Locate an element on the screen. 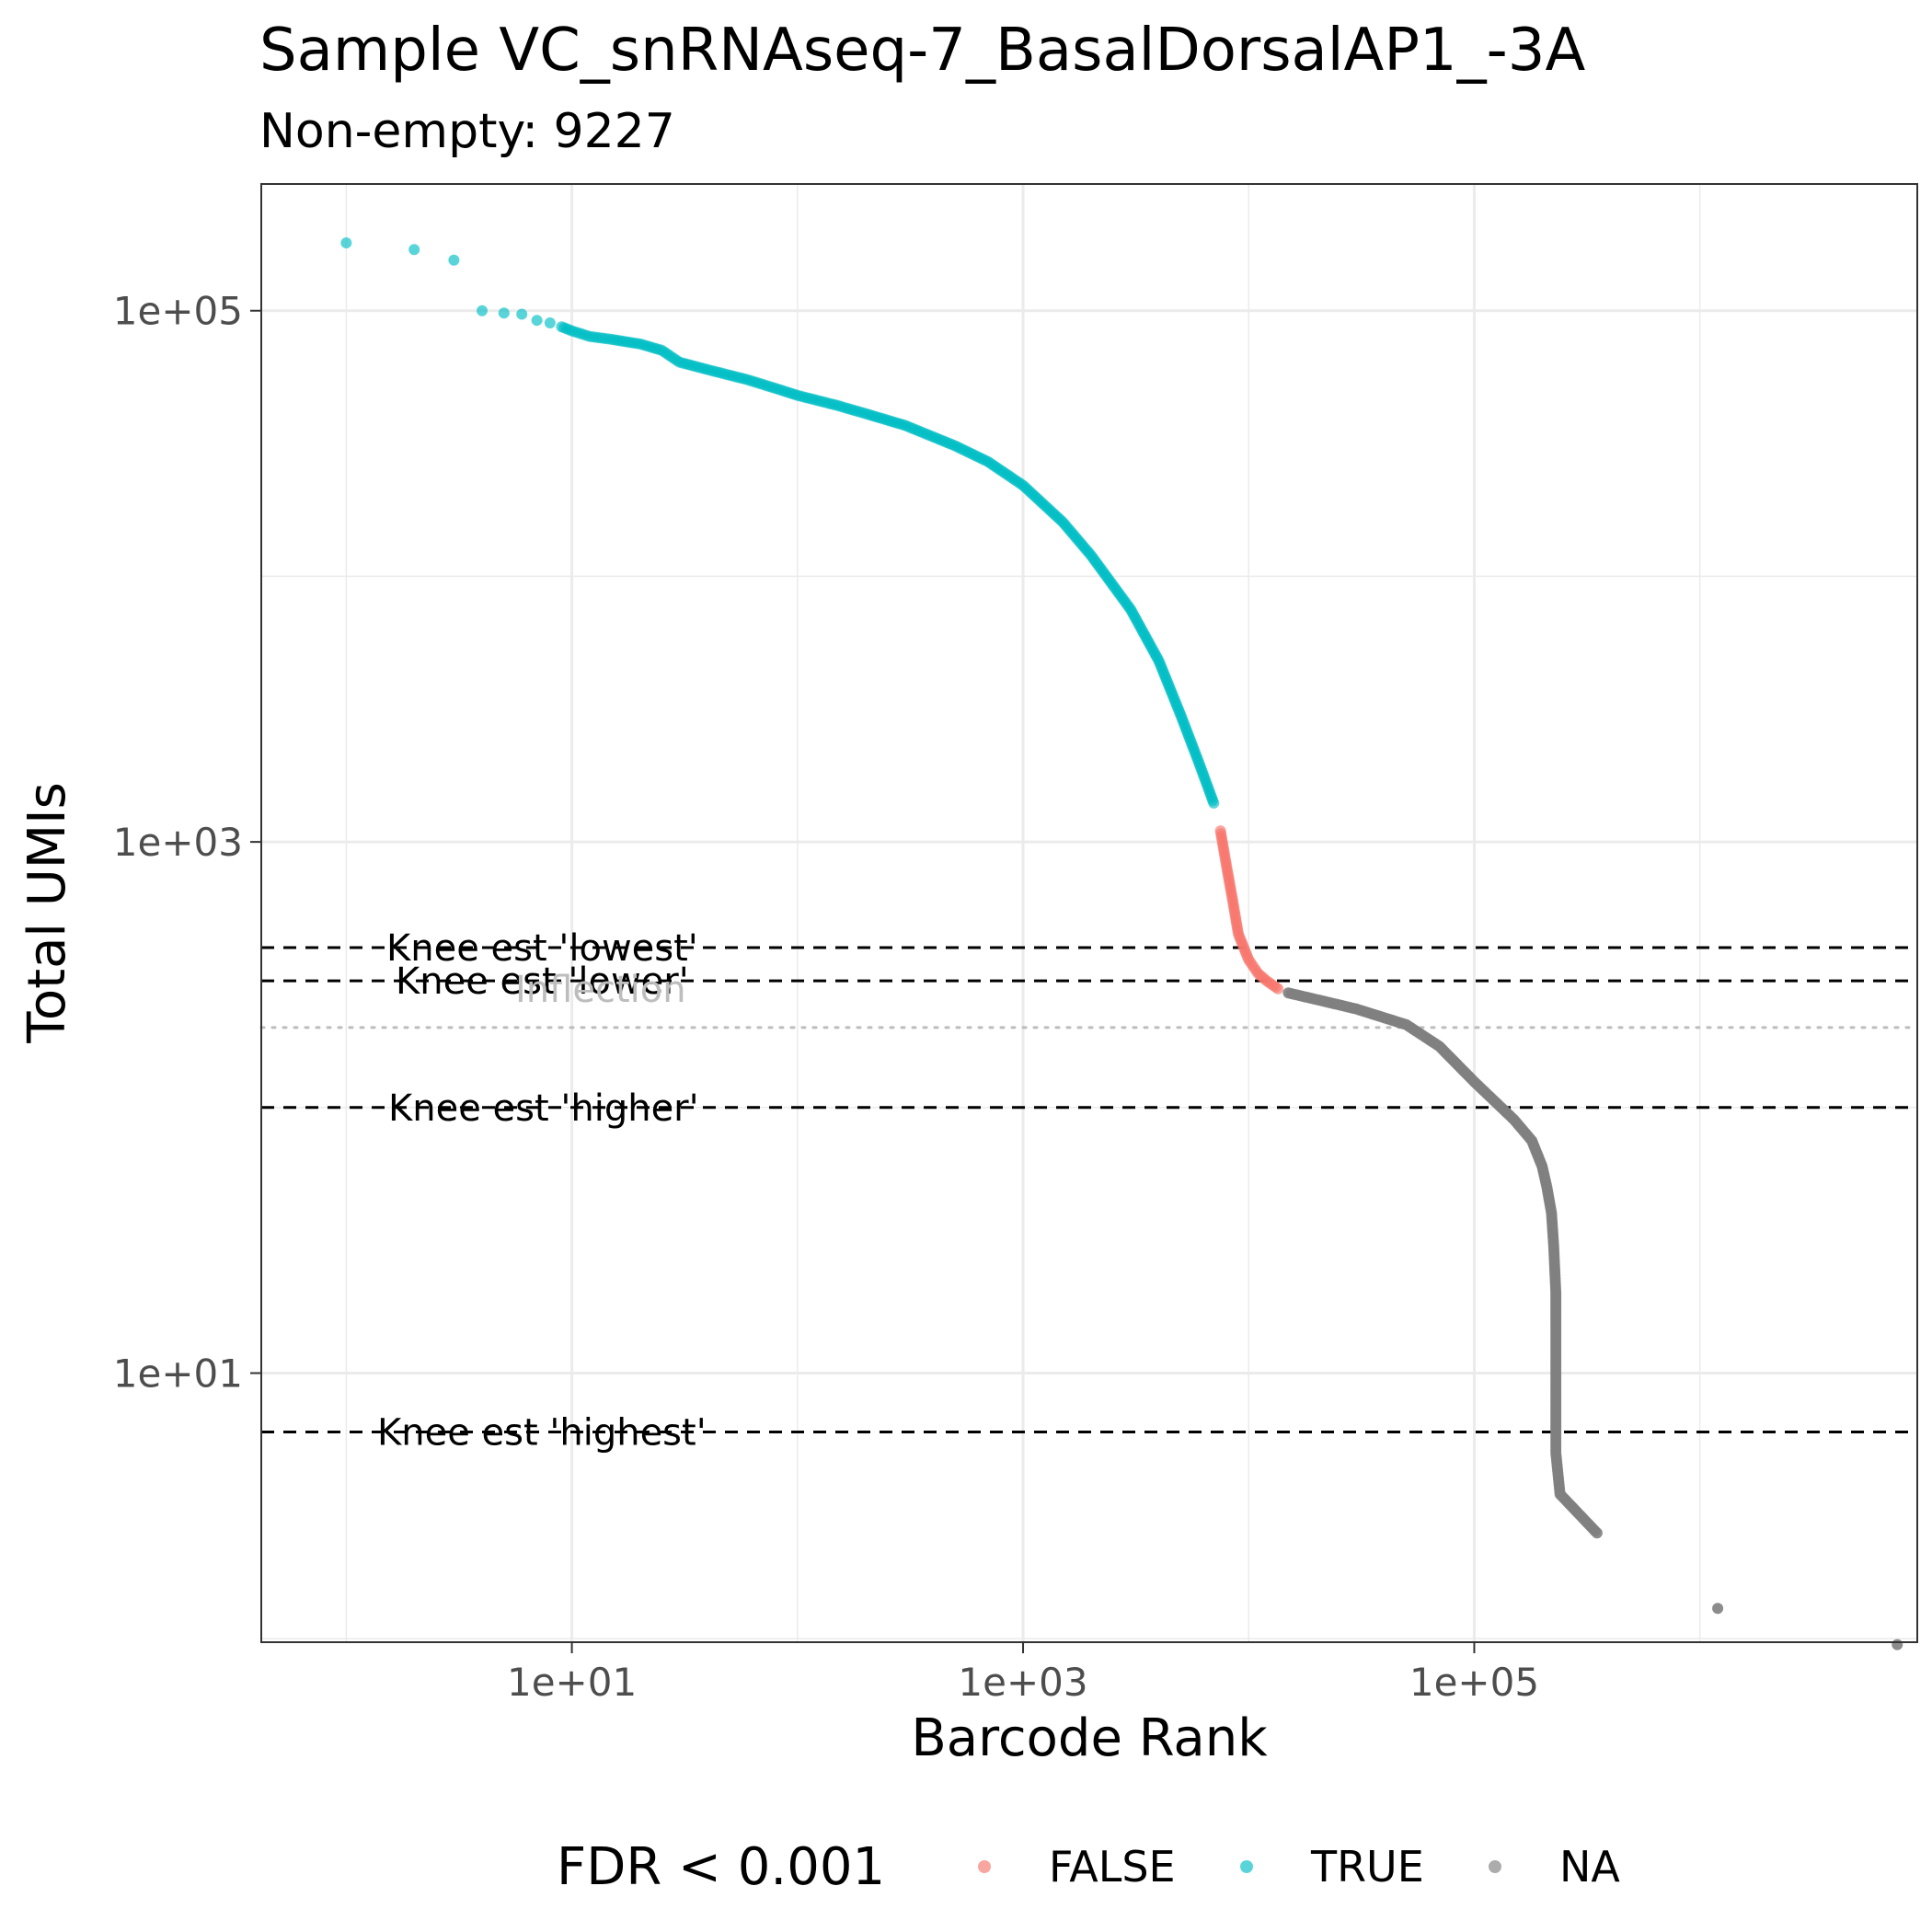  legend-key-false is located at coordinates (984, 1866).